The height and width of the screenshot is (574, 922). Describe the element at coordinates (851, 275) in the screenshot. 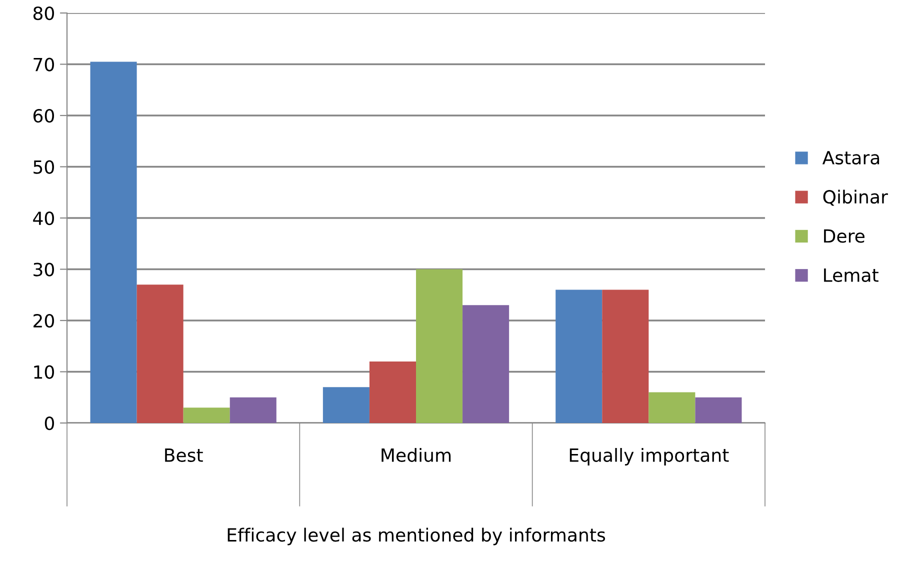

I see `legend-label: Lemat` at that location.